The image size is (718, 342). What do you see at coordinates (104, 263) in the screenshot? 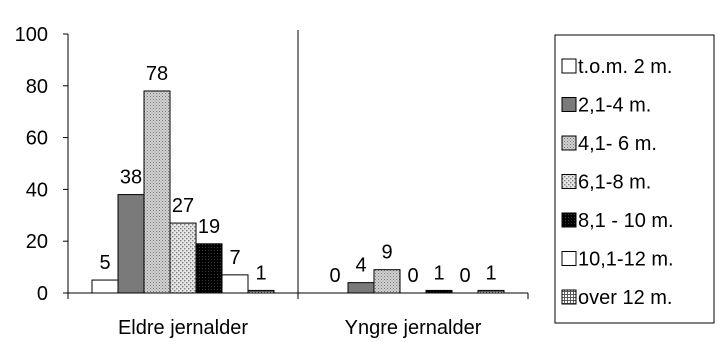
I see `data-label: 5` at bounding box center [104, 263].